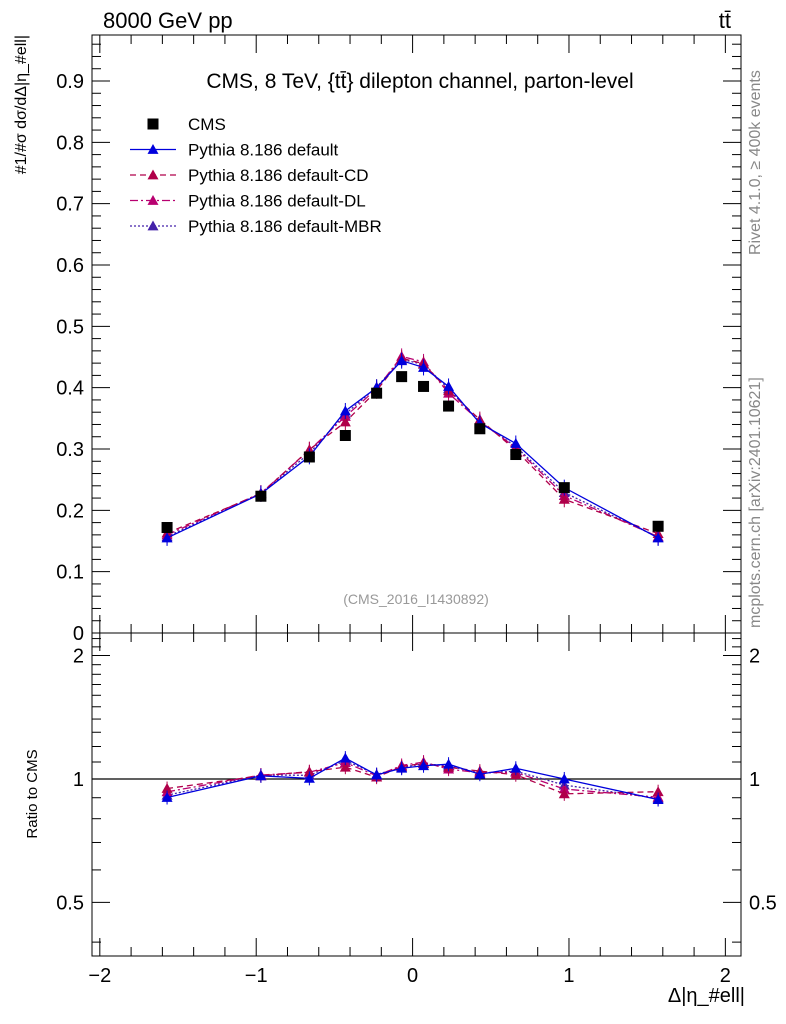 This screenshot has height=1024, width=786. Describe the element at coordinates (153, 225) in the screenshot. I see `legend-marker-pythia-8-186-default-mbr` at that location.